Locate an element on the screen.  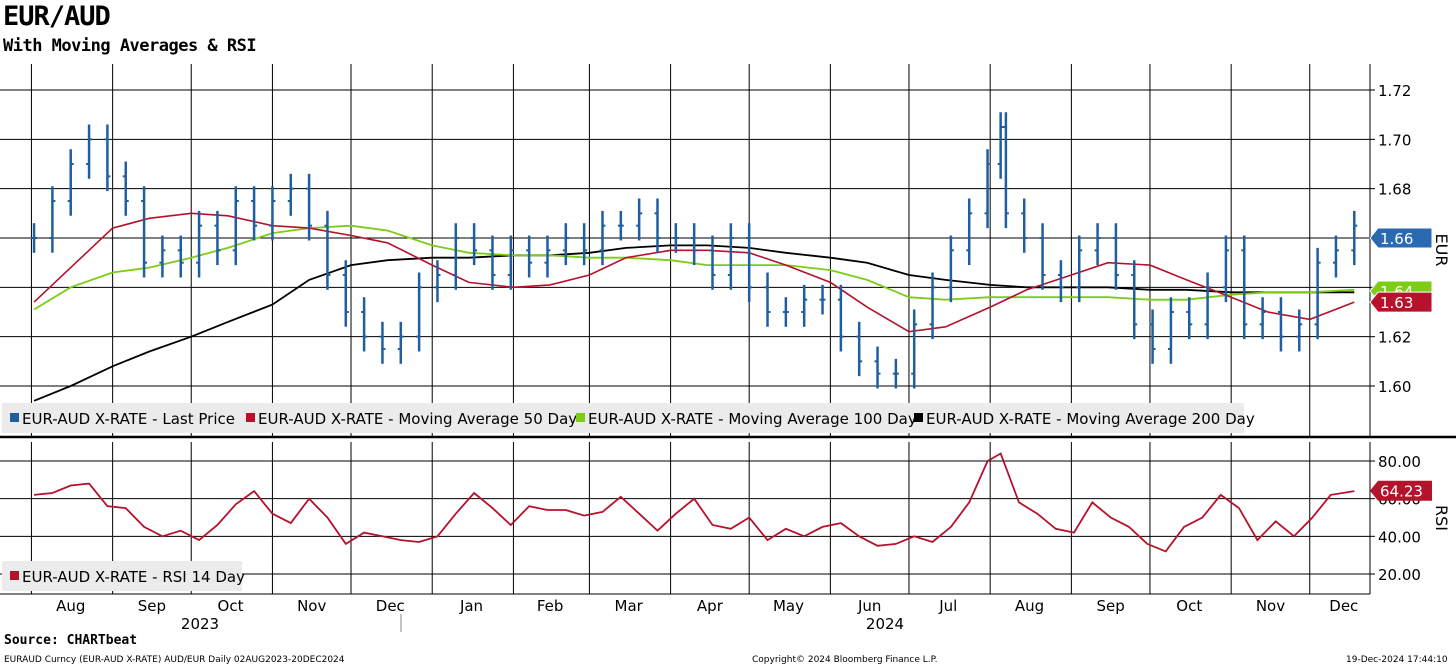
price-value-text: 1.63 is located at coordinates (1396, 303).